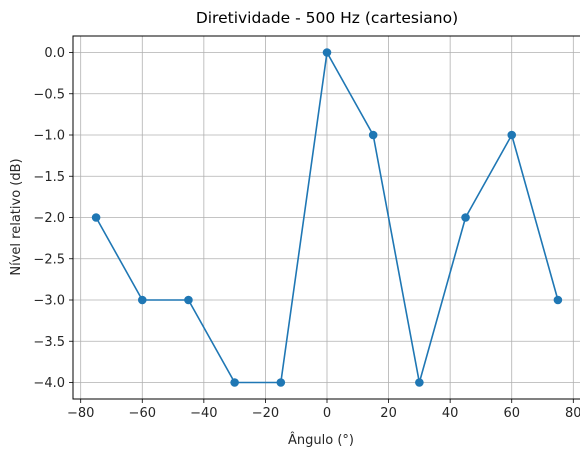 The width and height of the screenshot is (580, 457). I want to click on chart-title: Diretividade - 500 Hz (cartesiano), so click(327, 18).